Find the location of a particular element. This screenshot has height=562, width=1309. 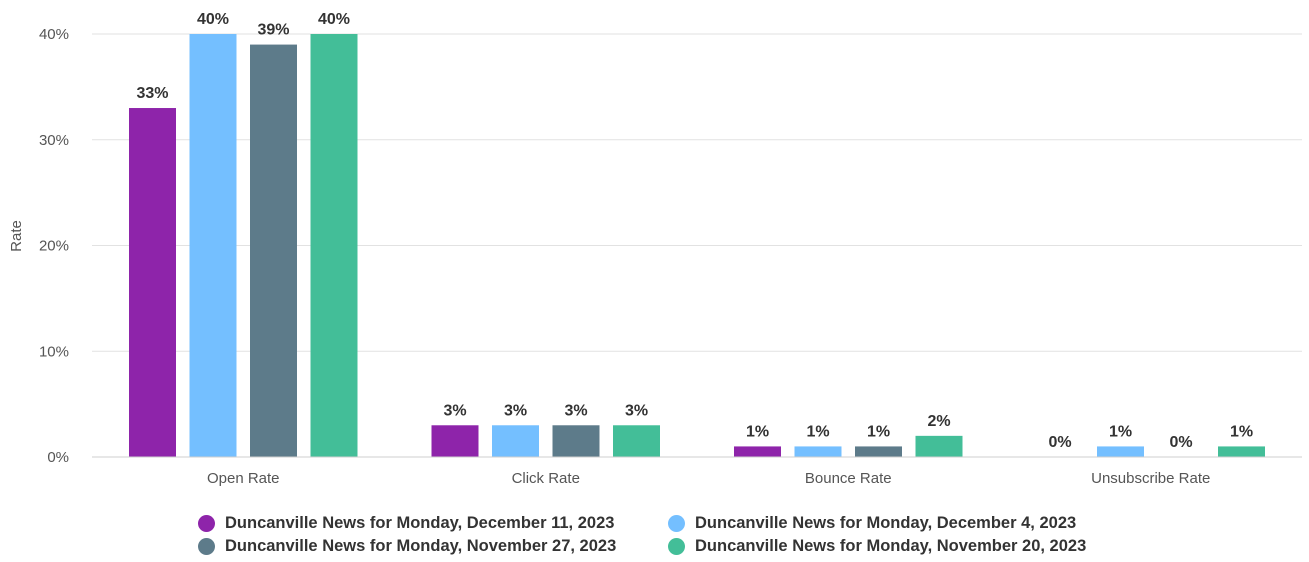

y-axis-title: Rate is located at coordinates (16, 236).